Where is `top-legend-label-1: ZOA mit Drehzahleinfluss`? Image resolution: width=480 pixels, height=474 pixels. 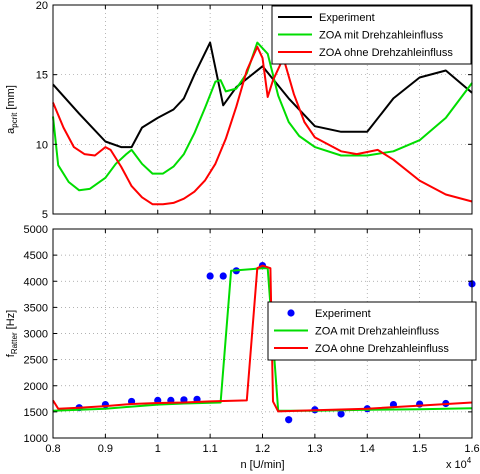 top-legend-label-1: ZOA mit Drehzahleinfluss is located at coordinates (381, 36).